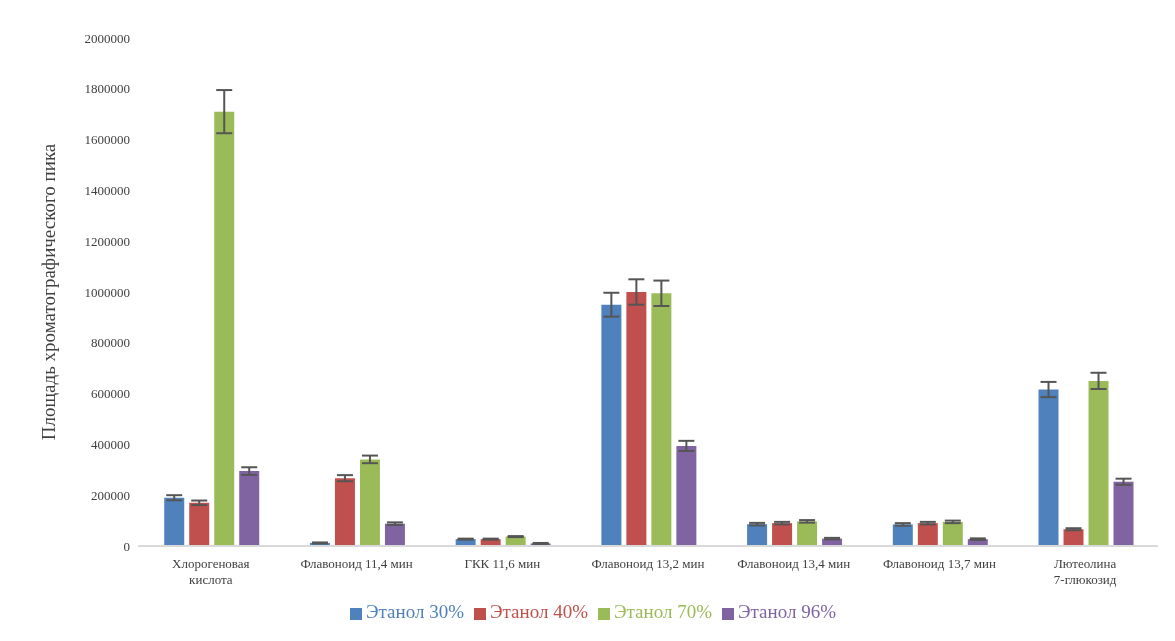  Describe the element at coordinates (648, 563) in the screenshot. I see `x-tick-label: Флавоноид 13,2 мин` at that location.